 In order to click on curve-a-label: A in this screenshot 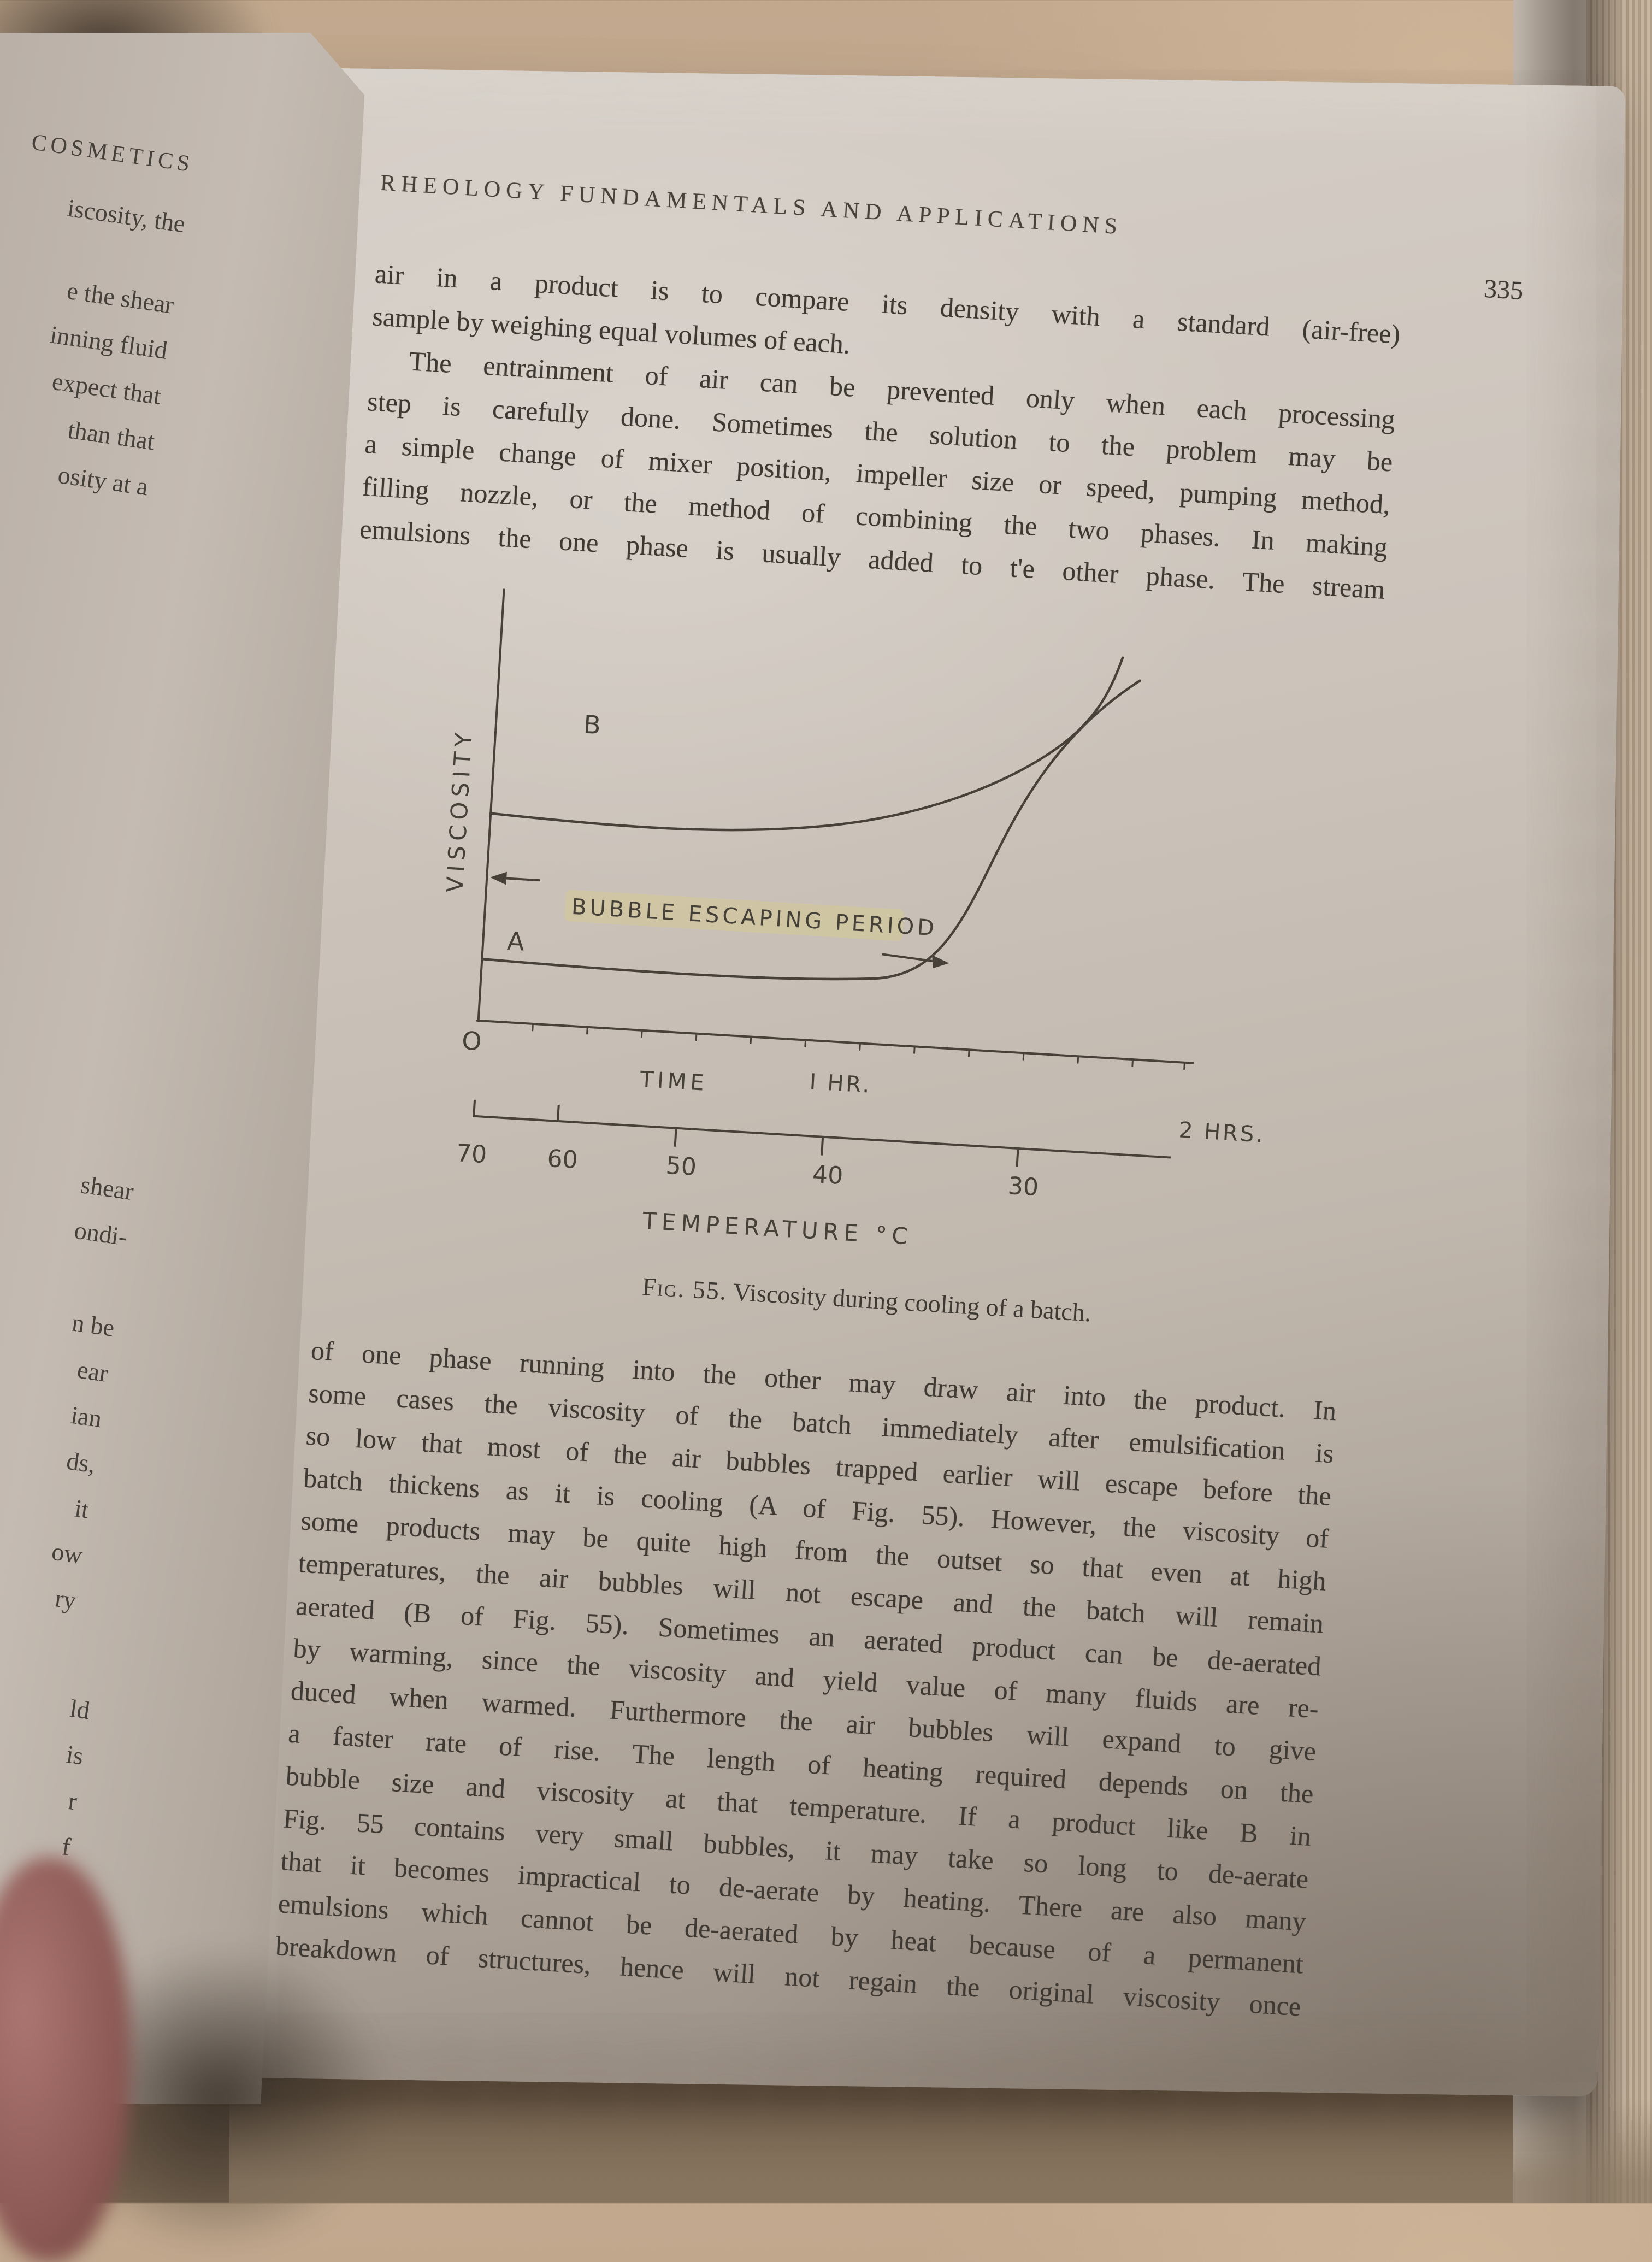, I will do `click(516, 942)`.